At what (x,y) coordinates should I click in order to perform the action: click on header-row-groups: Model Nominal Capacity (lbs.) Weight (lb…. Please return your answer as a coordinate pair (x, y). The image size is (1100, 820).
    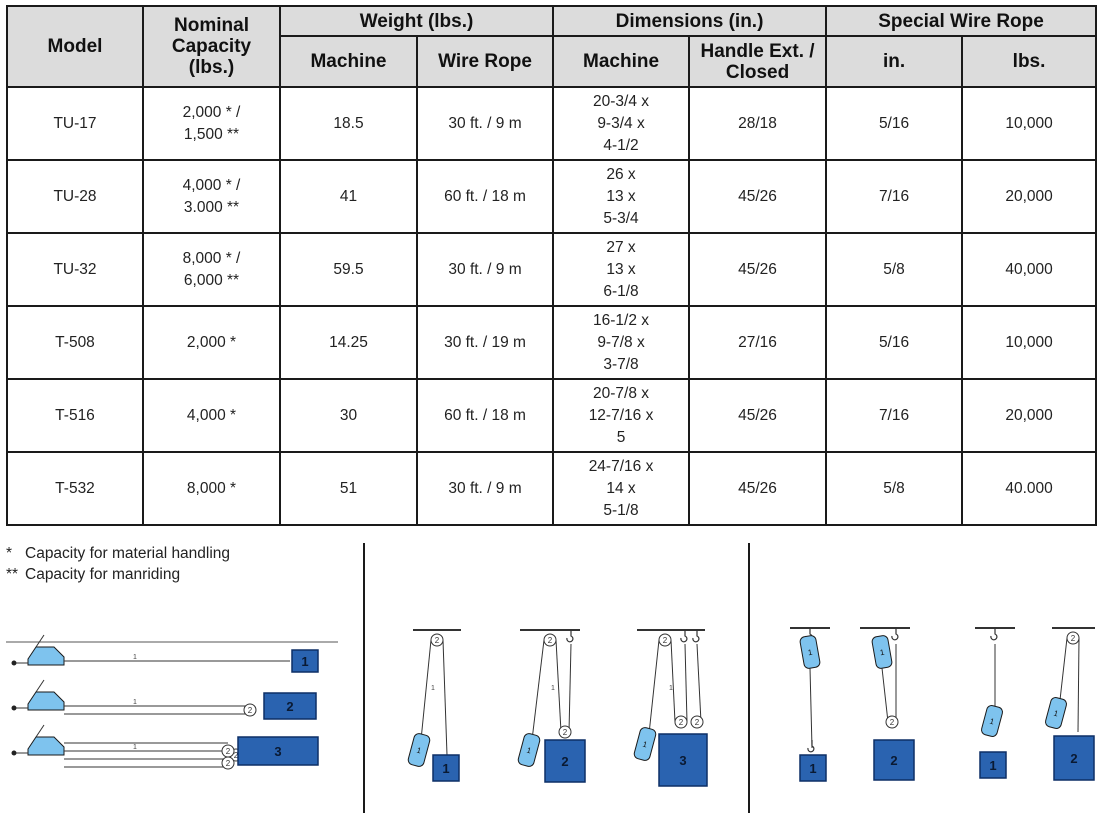
    Looking at the image, I should click on (552, 46).